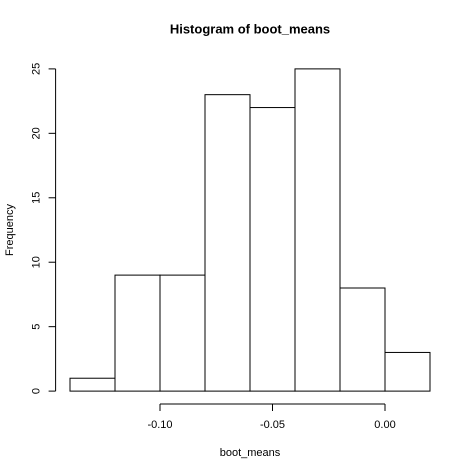 The image size is (474, 474). What do you see at coordinates (37, 69) in the screenshot?
I see `y-tick-label: 25` at bounding box center [37, 69].